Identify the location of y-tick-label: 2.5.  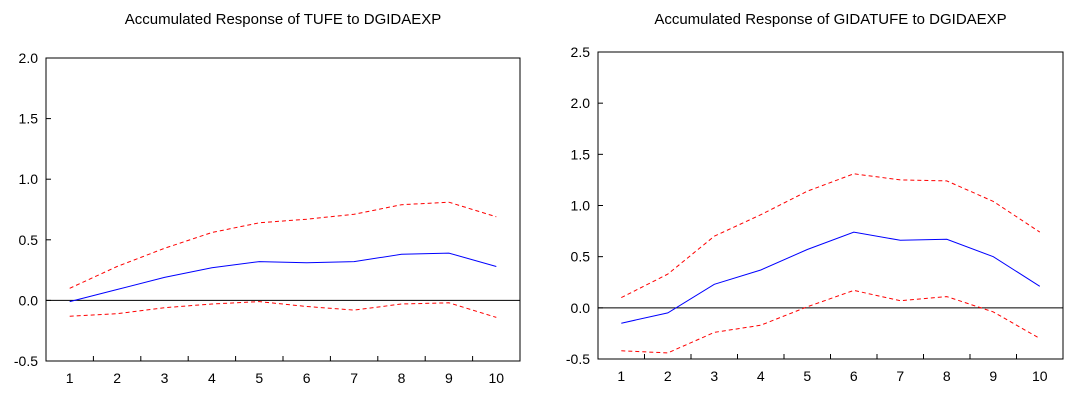
(581, 52).